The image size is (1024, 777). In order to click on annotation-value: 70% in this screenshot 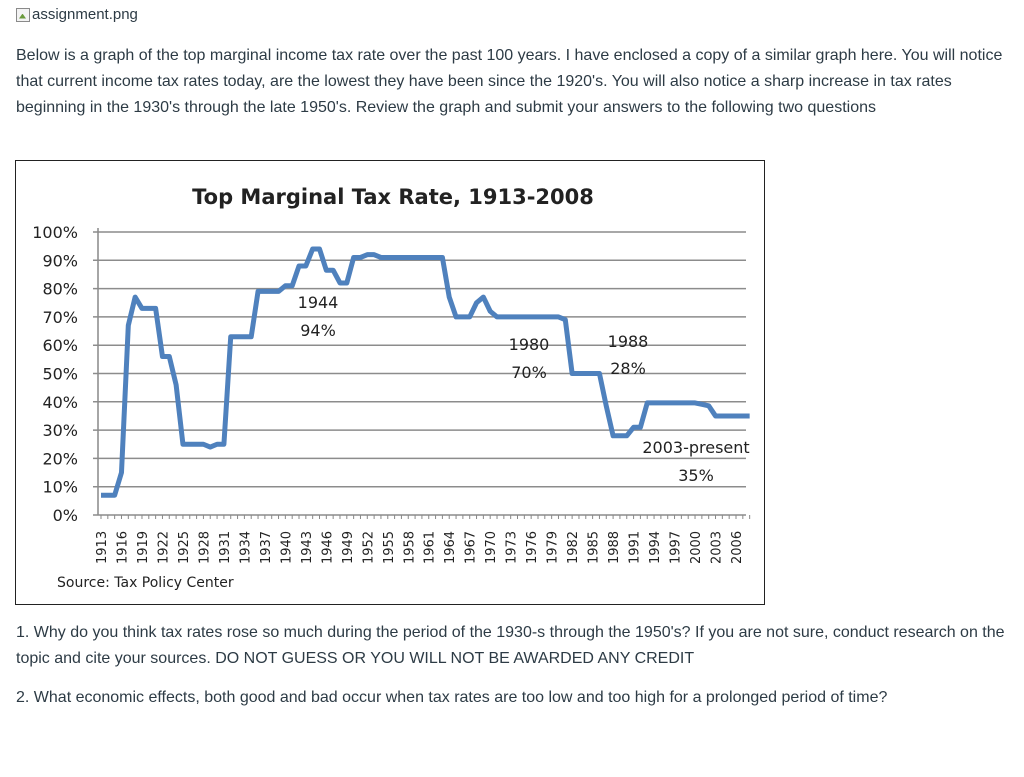, I will do `click(529, 372)`.